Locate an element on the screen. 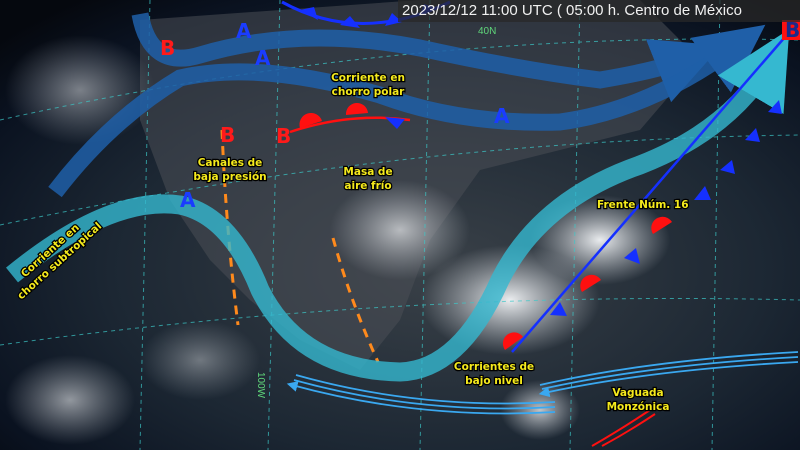 The width and height of the screenshot is (800, 450). front-16-label: Frente Núm. 16 is located at coordinates (643, 205).